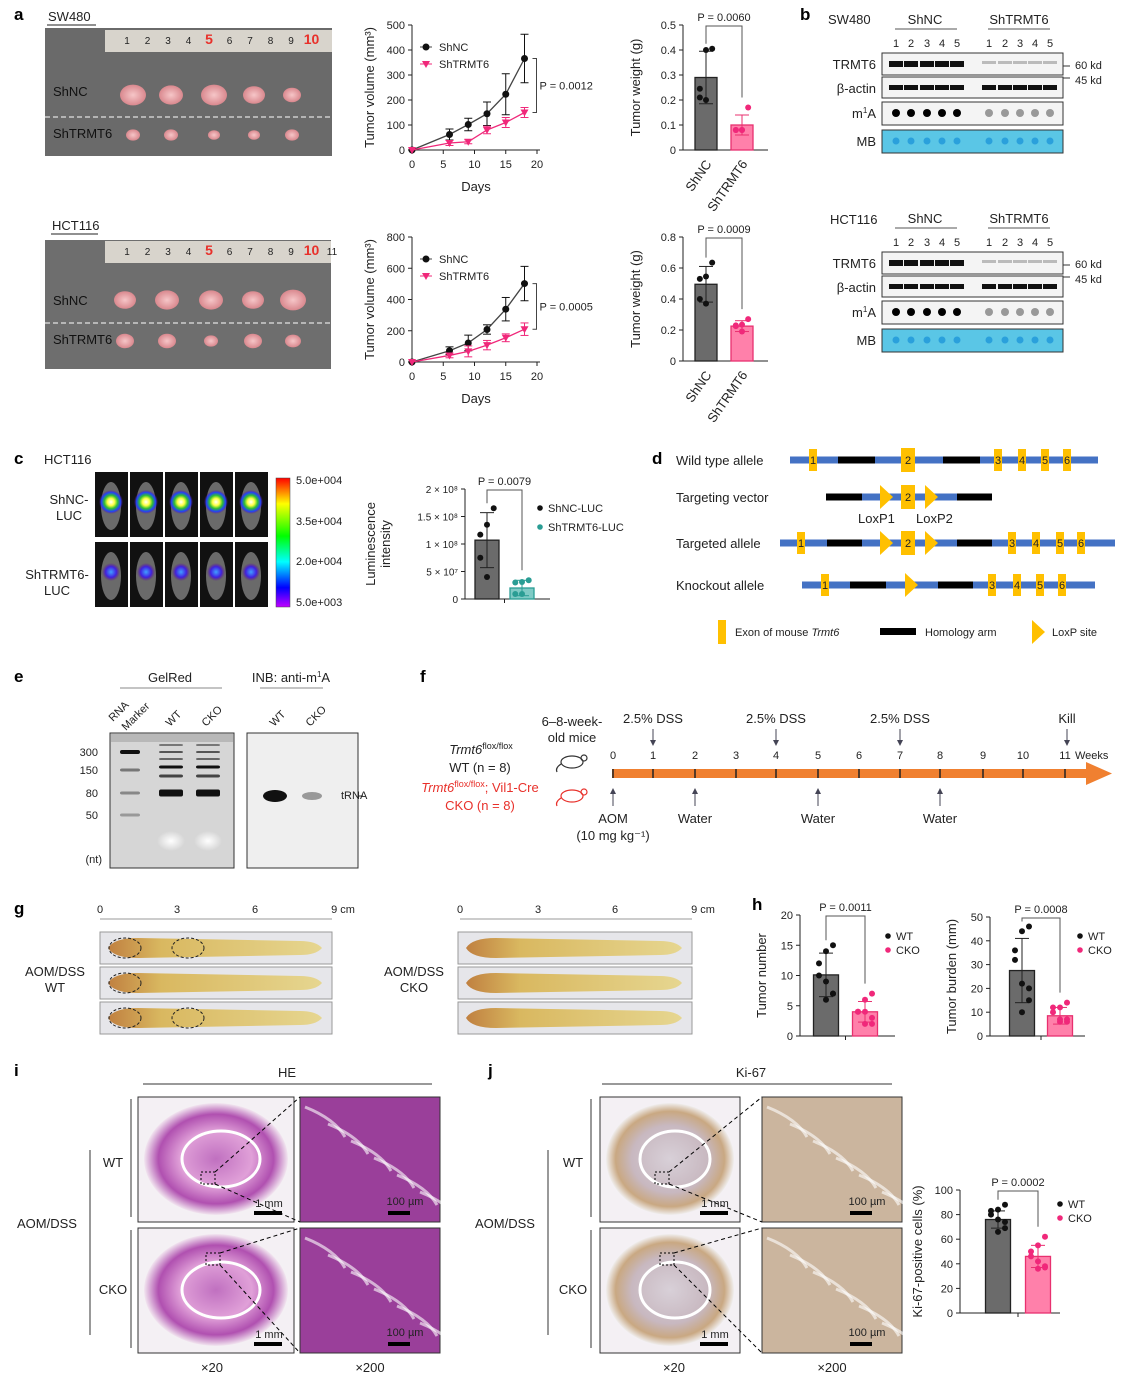 This screenshot has width=1126, height=1385. I want to click on cko-trna-band, so click(312, 796).